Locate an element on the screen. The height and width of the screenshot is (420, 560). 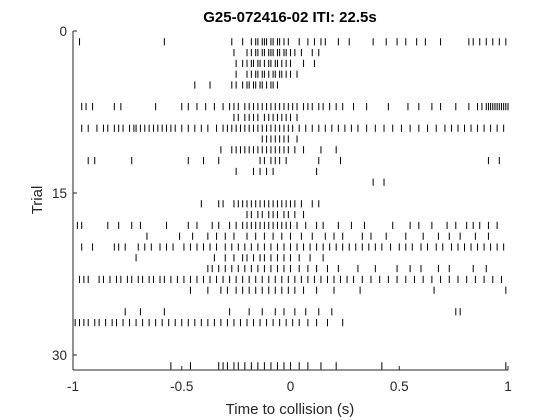
x-tick-label: 0 is located at coordinates (291, 386).